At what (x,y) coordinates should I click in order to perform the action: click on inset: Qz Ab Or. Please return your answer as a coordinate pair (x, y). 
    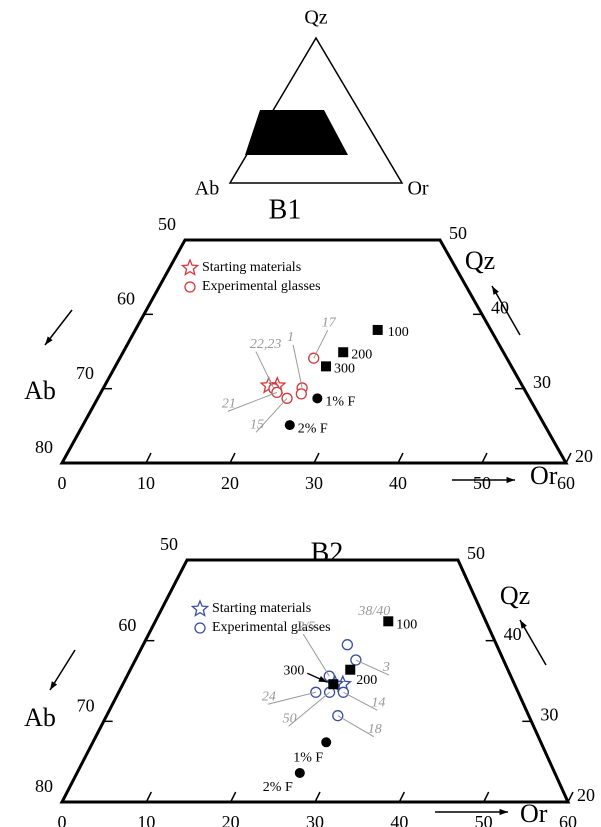
    Looking at the image, I should click on (312, 103).